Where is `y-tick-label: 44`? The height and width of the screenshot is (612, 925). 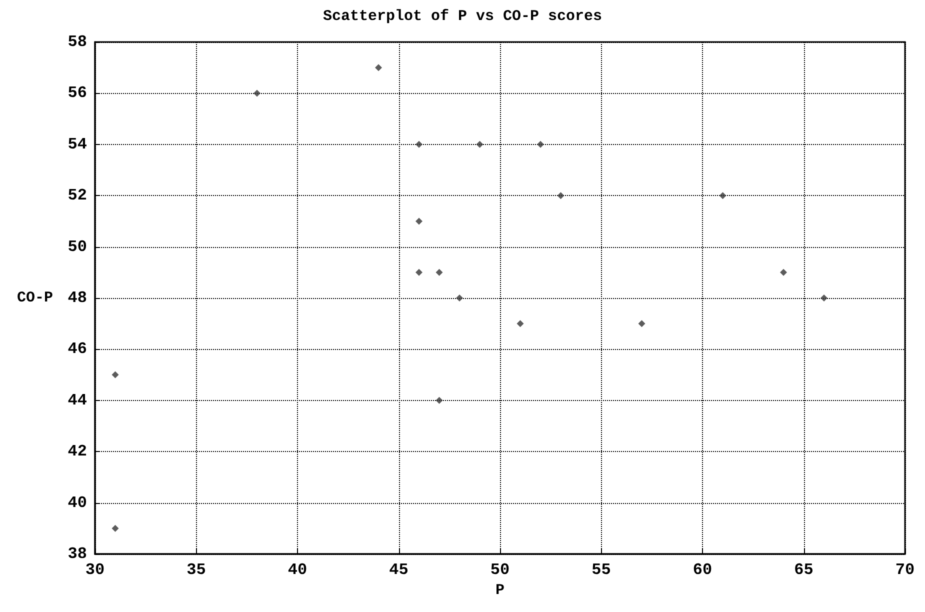
y-tick-label: 44 is located at coordinates (78, 400).